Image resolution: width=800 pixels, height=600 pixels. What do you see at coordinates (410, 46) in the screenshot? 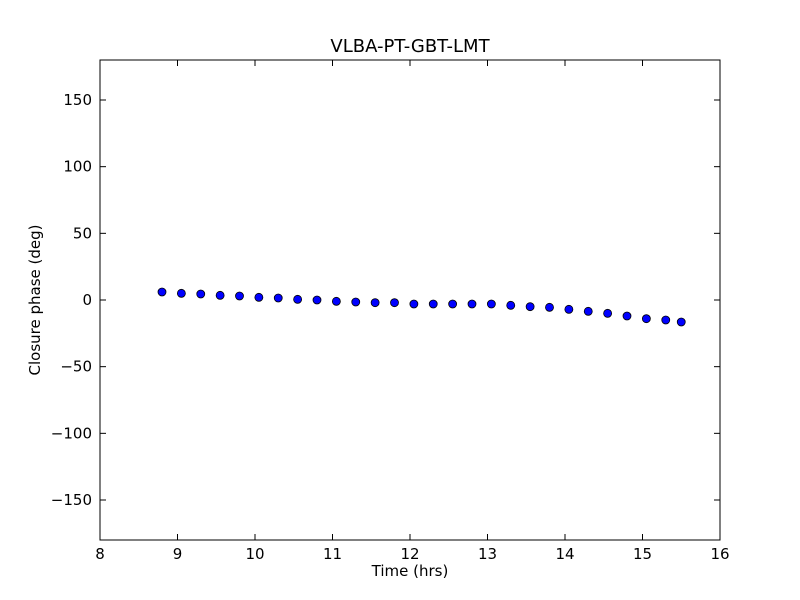
I see `chart-title: VLBA-PT-GBT-LMT` at bounding box center [410, 46].